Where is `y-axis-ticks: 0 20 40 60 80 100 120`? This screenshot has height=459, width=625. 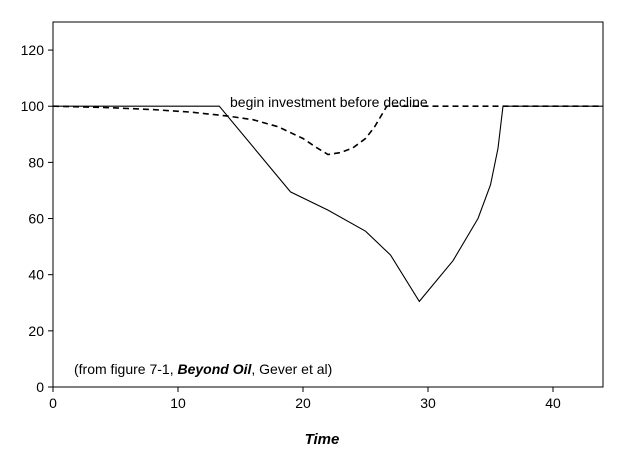
y-axis-ticks: 0 20 40 60 80 100 120 is located at coordinates (37, 218).